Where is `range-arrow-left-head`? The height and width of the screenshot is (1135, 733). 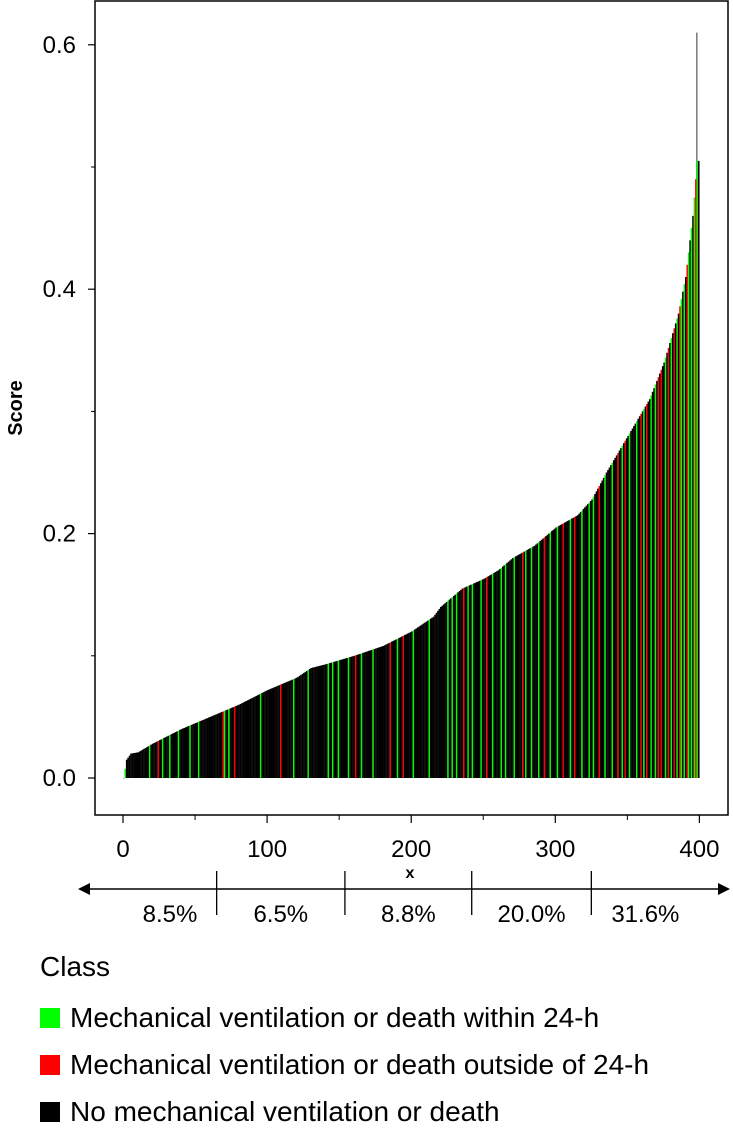
range-arrow-left-head is located at coordinates (84, 889).